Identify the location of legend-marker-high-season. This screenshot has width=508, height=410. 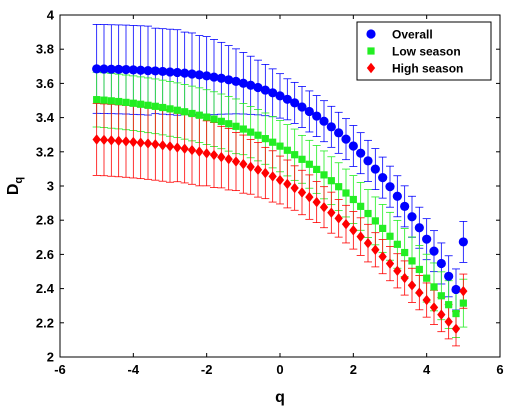
(371, 68).